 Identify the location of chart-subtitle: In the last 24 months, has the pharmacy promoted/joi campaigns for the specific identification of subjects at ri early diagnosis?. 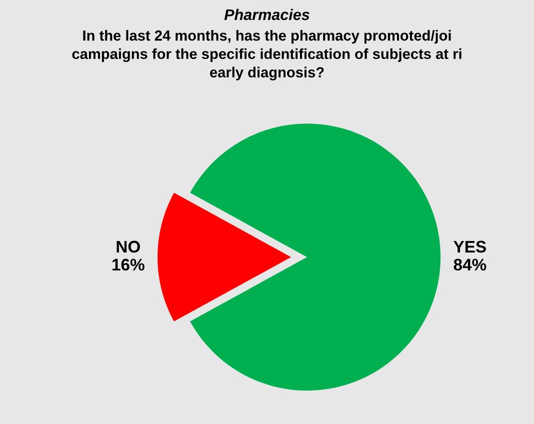
(267, 55).